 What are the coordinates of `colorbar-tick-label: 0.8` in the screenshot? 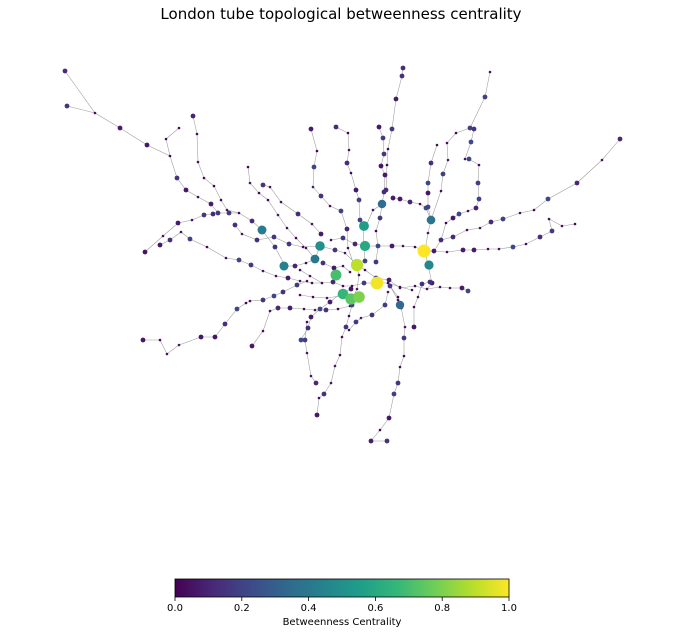 It's located at (442, 608).